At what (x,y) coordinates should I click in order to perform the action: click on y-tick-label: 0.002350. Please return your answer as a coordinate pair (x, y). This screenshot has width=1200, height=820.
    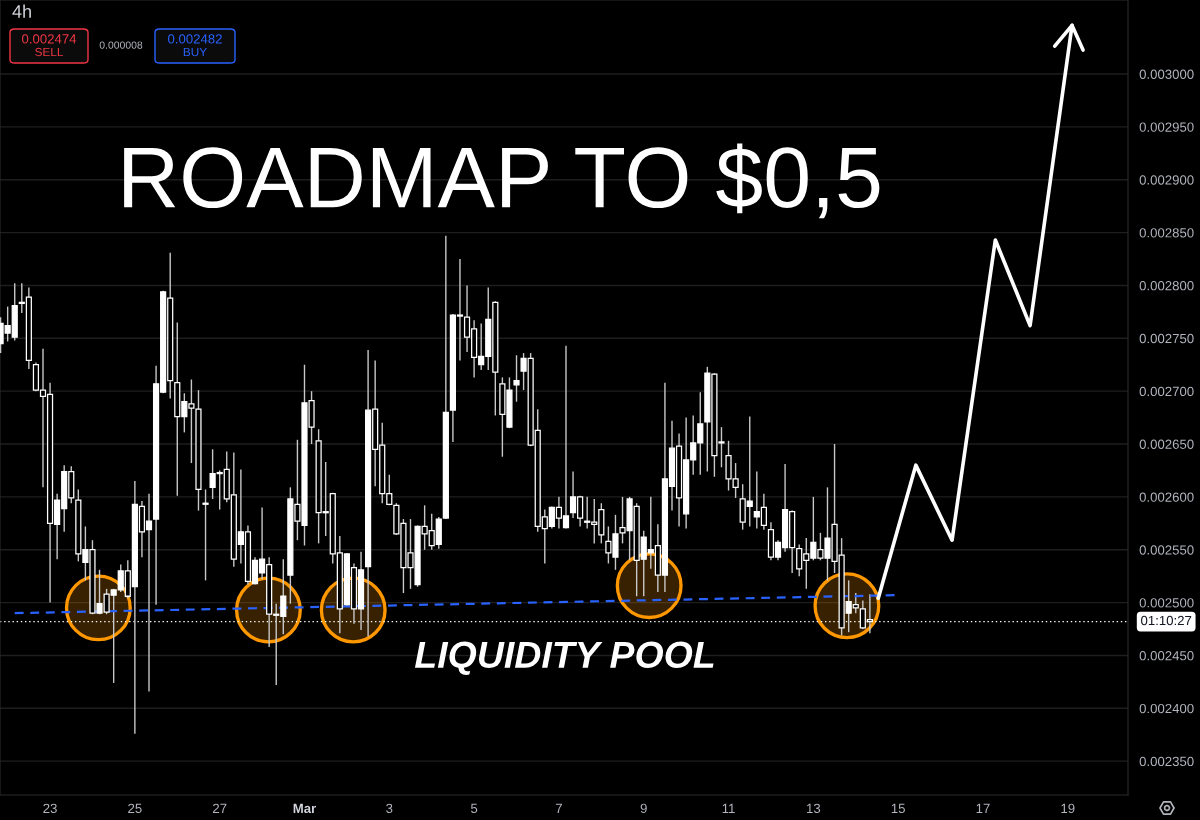
    Looking at the image, I should click on (1166, 761).